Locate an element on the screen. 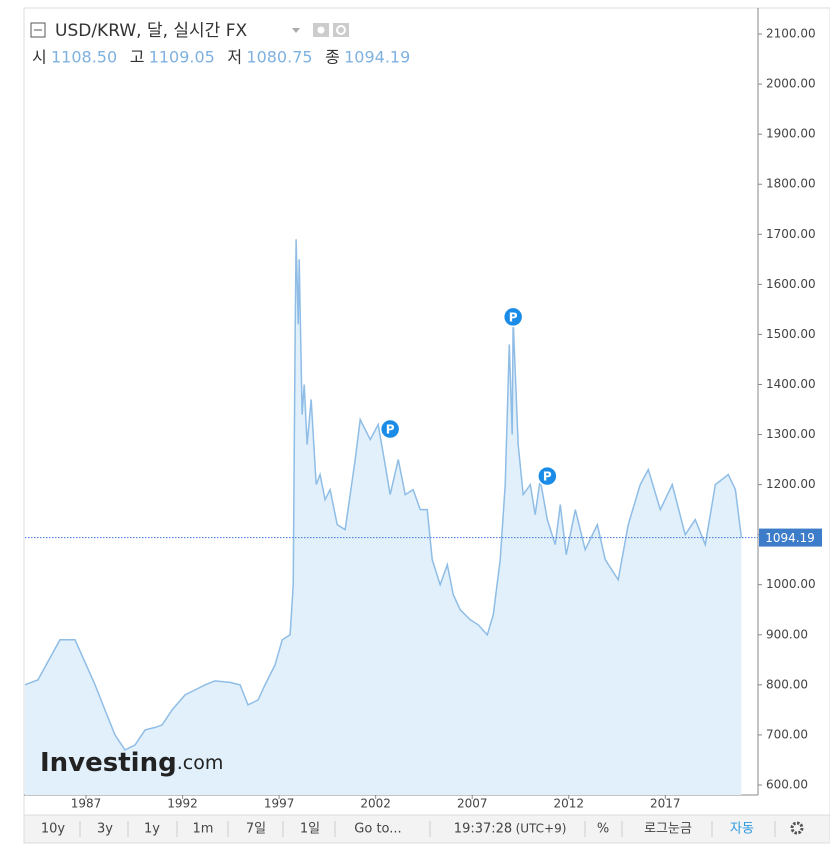 This screenshot has width=830, height=853. y-tick-label: 1000.00 is located at coordinates (791, 584).